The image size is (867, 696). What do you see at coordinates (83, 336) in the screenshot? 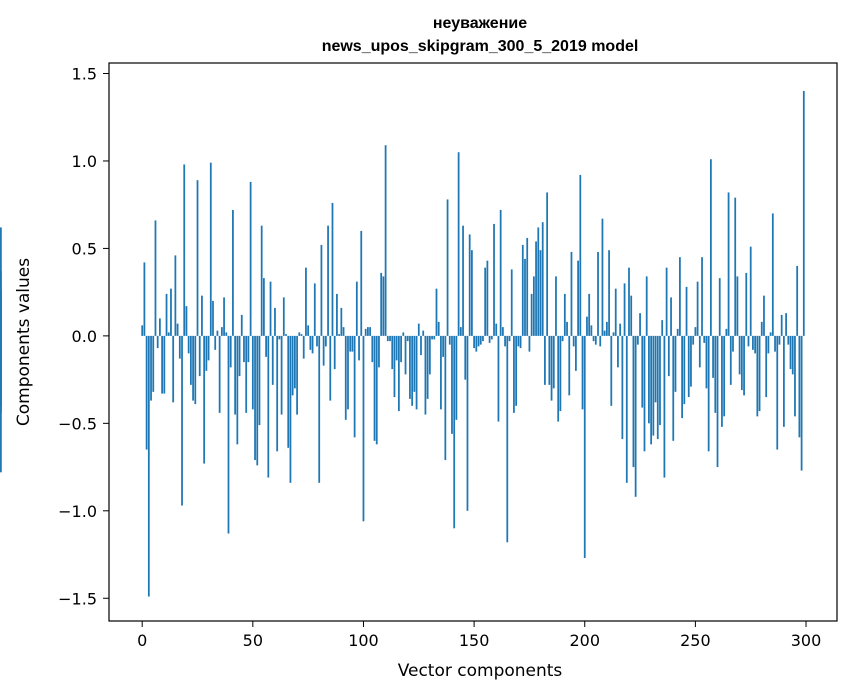
I see `y-axis: −1.5 −1.0 −0.5 0.0 0.5 1.0 1.5` at bounding box center [83, 336].